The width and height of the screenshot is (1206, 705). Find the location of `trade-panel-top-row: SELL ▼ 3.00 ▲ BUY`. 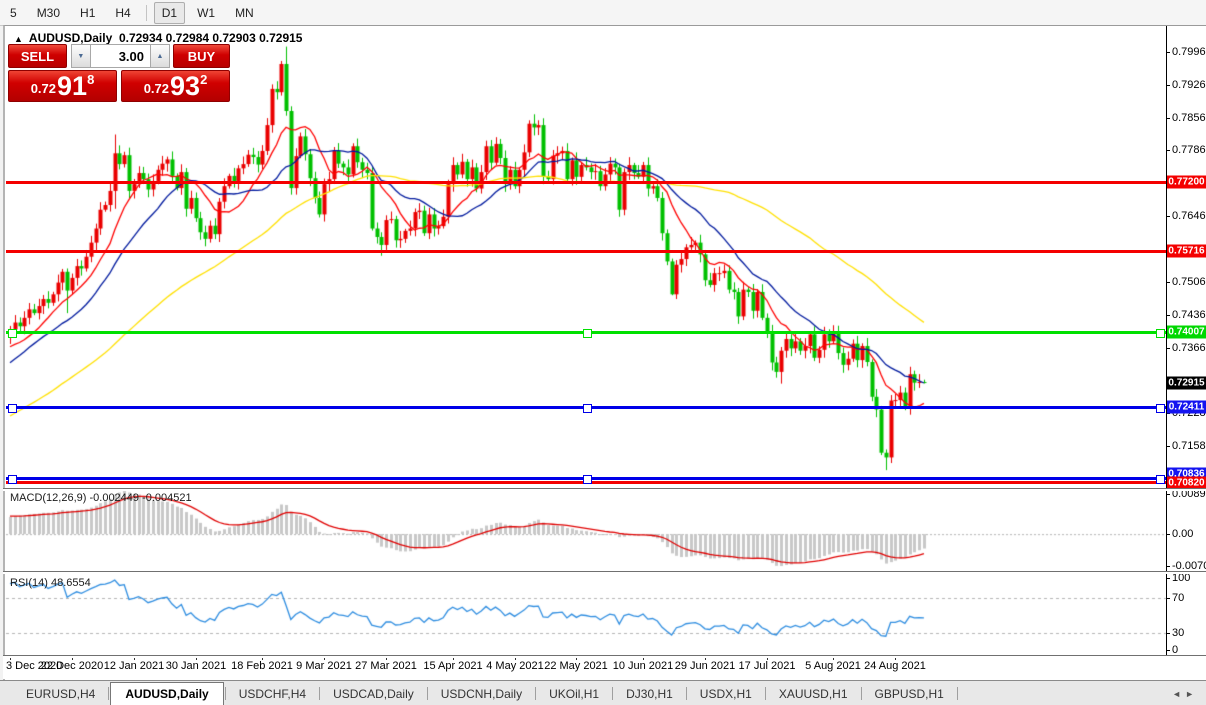

trade-panel-top-row: SELL ▼ 3.00 ▲ BUY is located at coordinates (119, 56).